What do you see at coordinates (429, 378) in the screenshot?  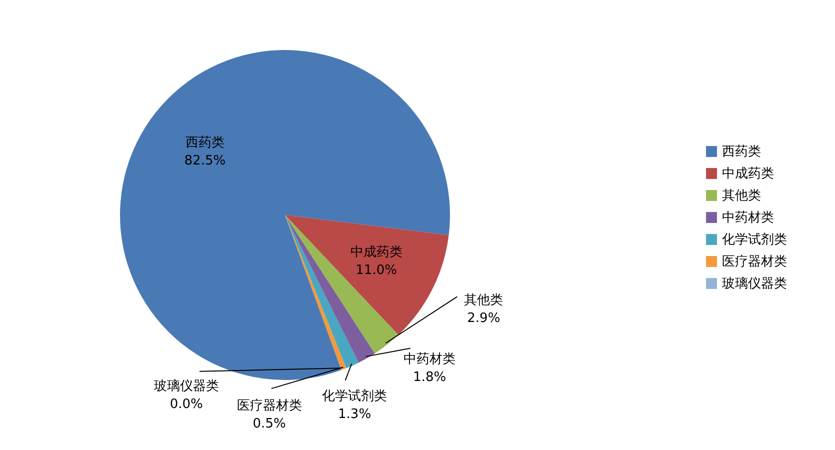 I see `data-label: 1.8%` at bounding box center [429, 378].